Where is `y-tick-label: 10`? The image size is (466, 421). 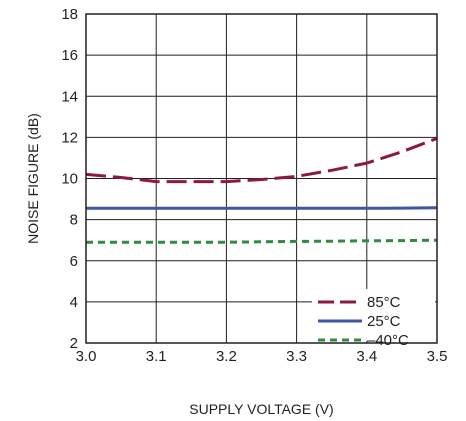 y-tick-label: 10 is located at coordinates (69, 179).